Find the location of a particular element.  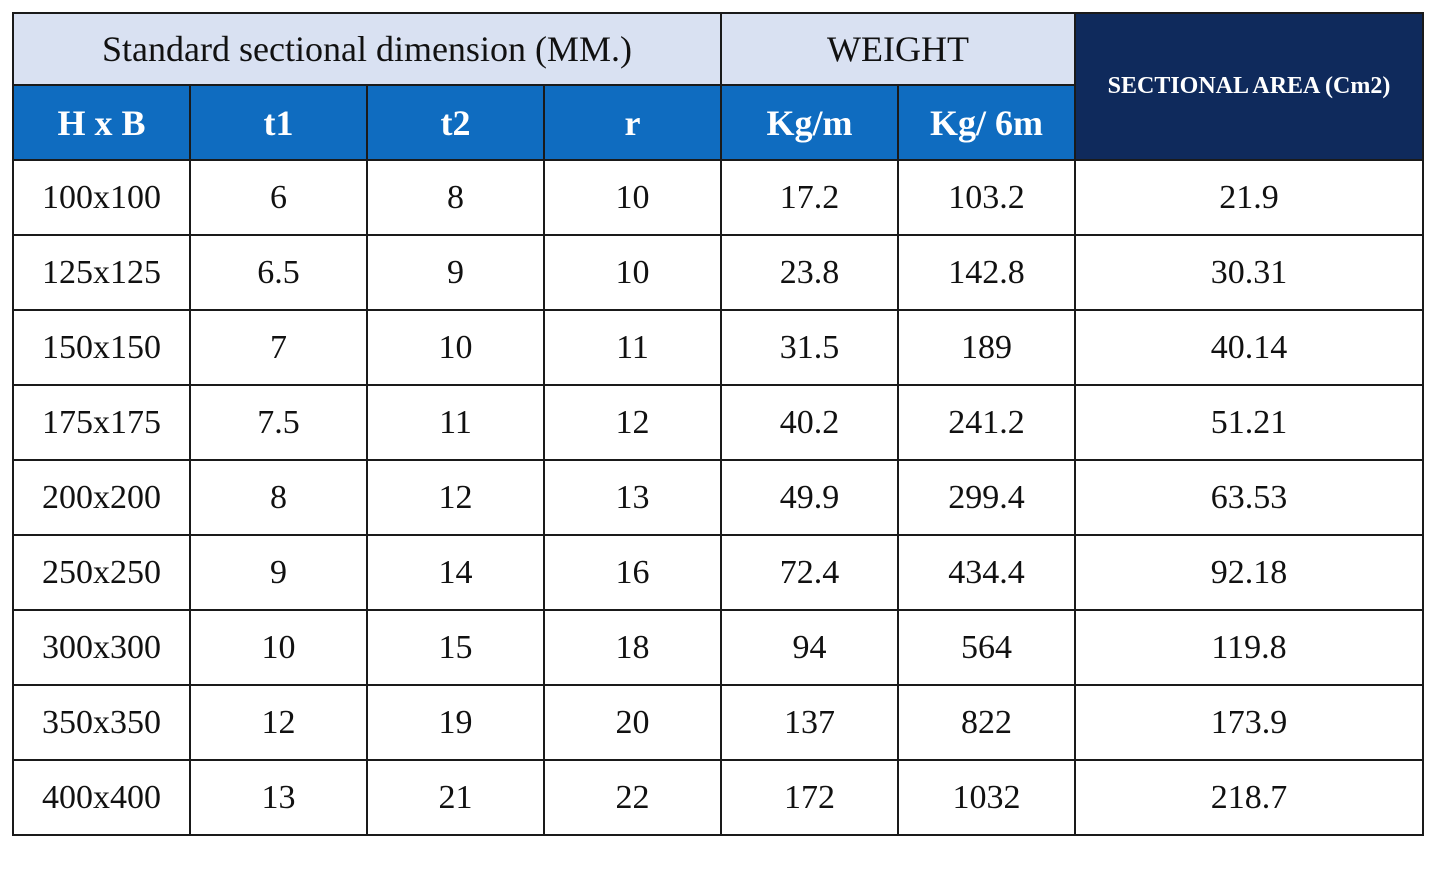

sectional-area-header: SECTIONAL AREA (Cm2) is located at coordinates (1249, 86).